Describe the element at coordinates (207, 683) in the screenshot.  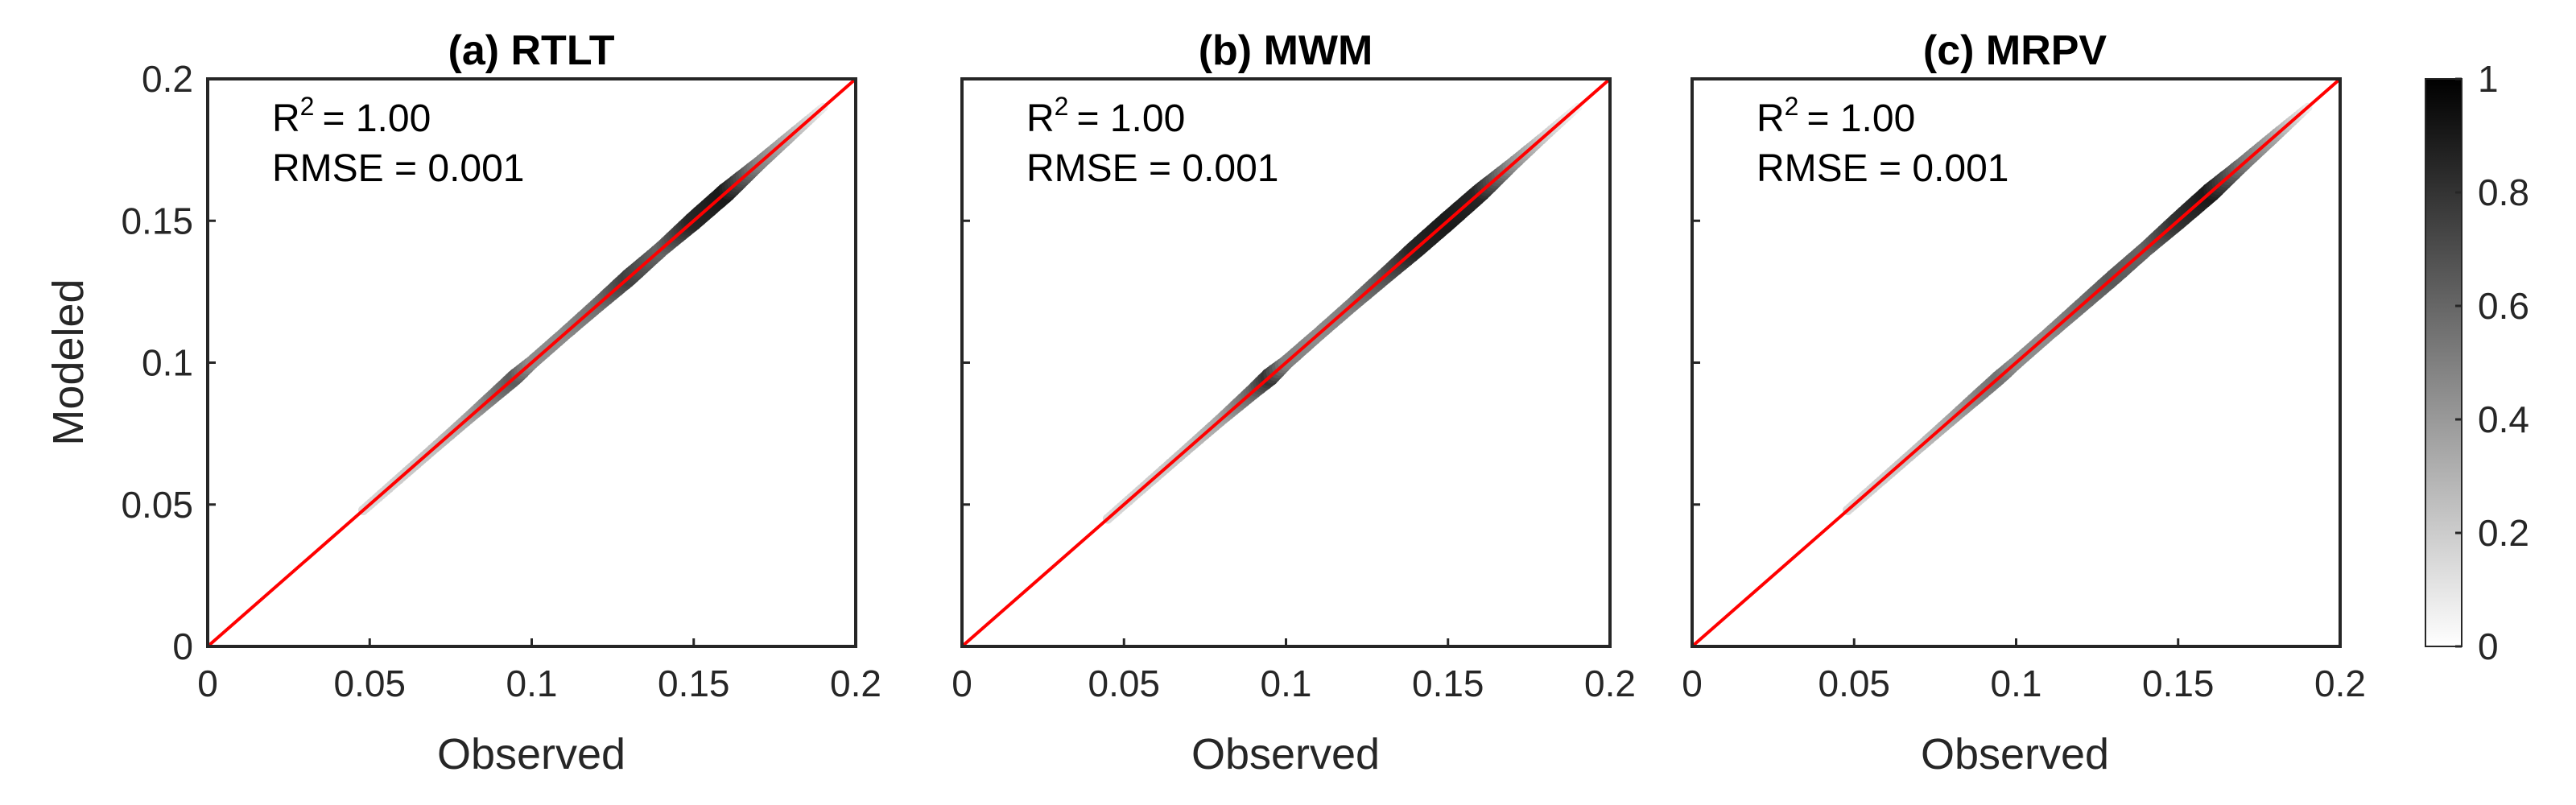
I see `panel-a-x-tick-label: 0` at that location.